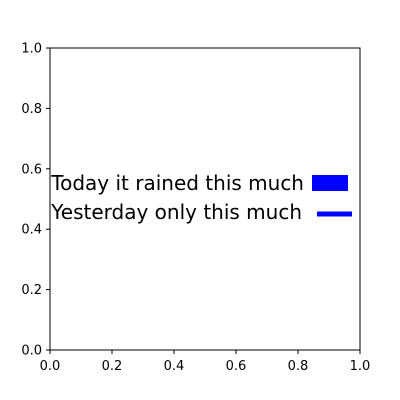  Describe the element at coordinates (31, 169) in the screenshot. I see `y-tick-label: 0.6` at that location.